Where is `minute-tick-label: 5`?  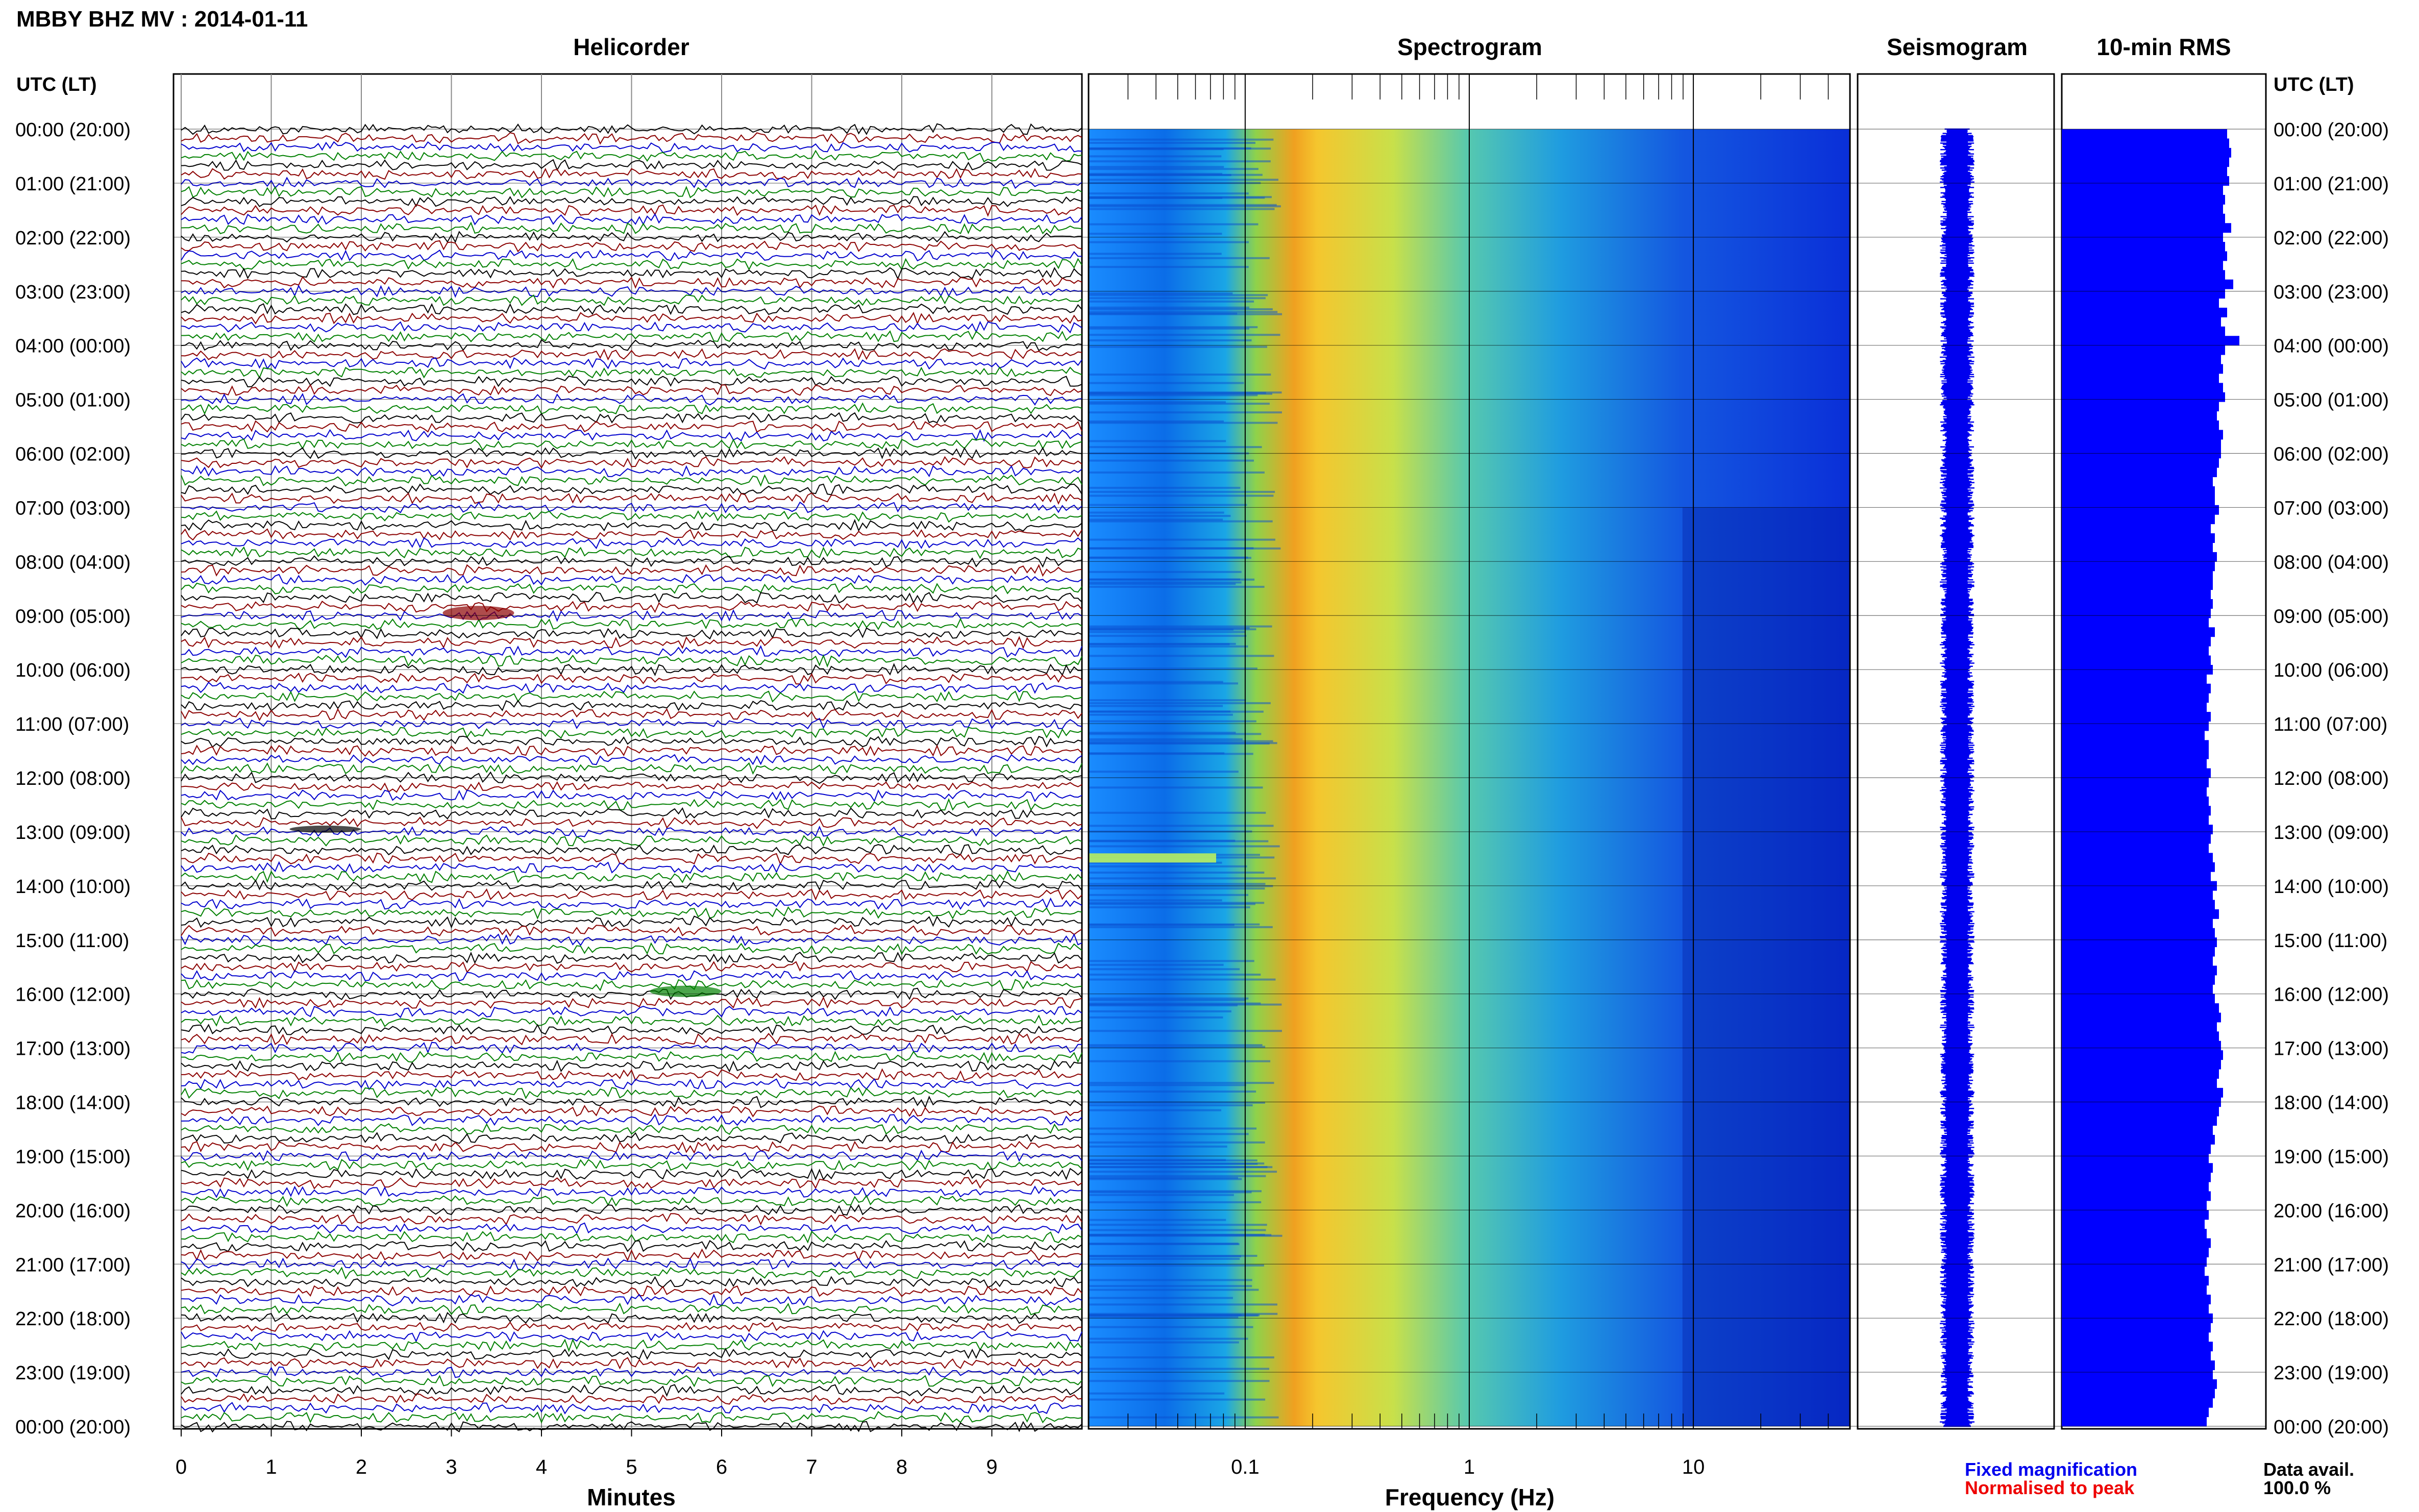
minute-tick-label: 5 is located at coordinates (631, 1467).